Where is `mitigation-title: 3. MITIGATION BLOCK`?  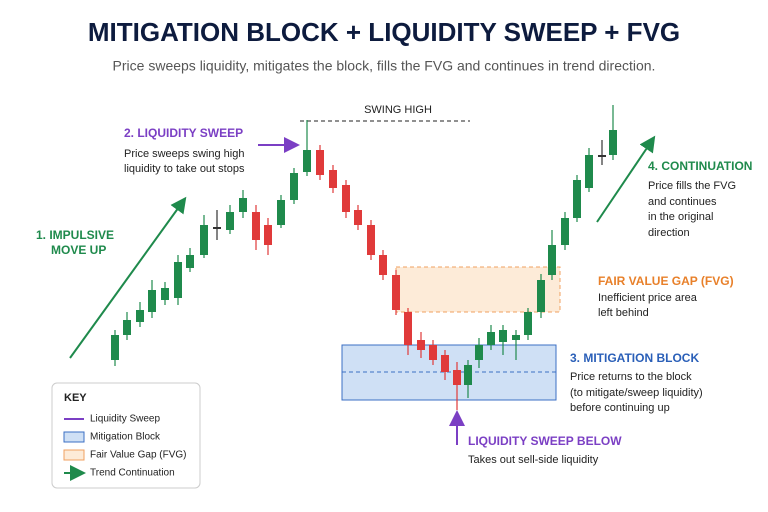
mitigation-title: 3. MITIGATION BLOCK is located at coordinates (634, 358).